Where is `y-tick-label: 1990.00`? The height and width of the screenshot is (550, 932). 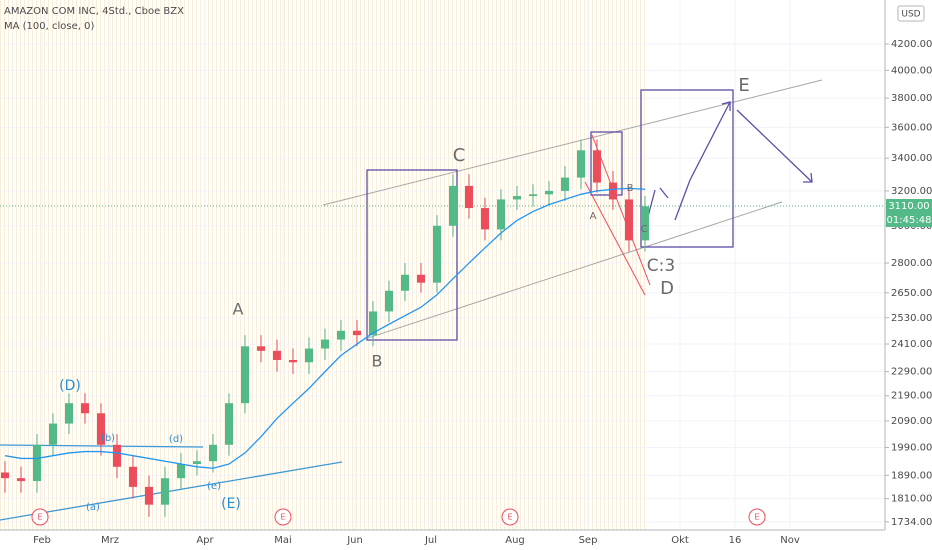
y-tick-label: 1990.00 is located at coordinates (911, 447).